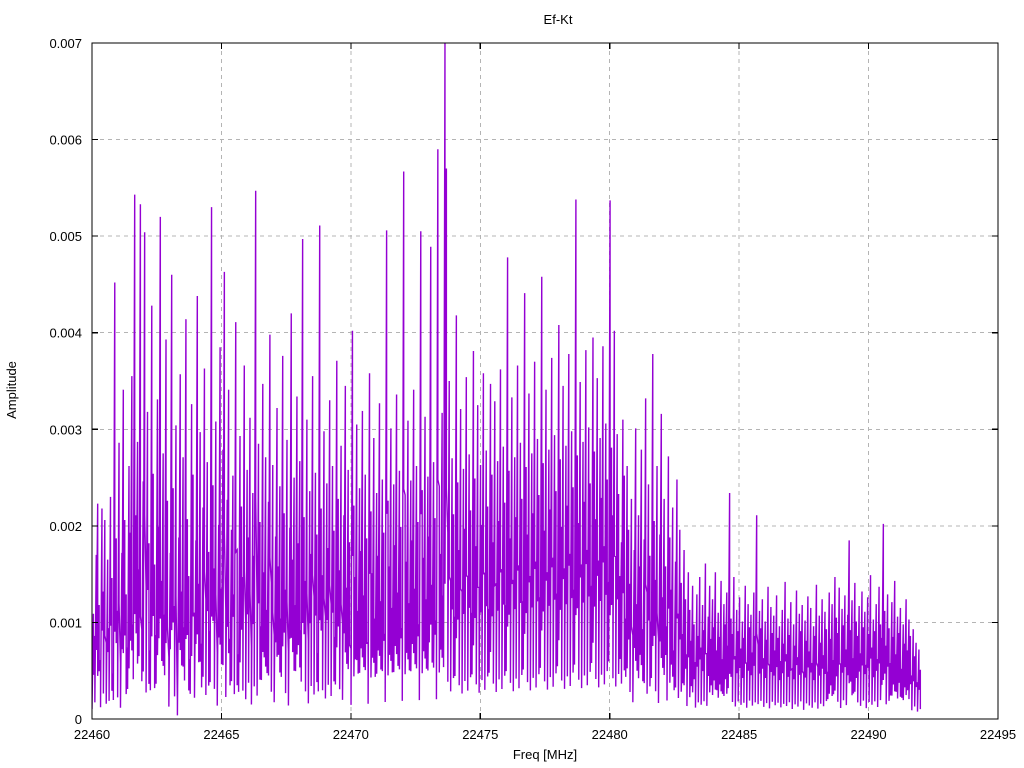 The height and width of the screenshot is (768, 1024). Describe the element at coordinates (65, 236) in the screenshot. I see `y-tick-label: 0.005` at that location.